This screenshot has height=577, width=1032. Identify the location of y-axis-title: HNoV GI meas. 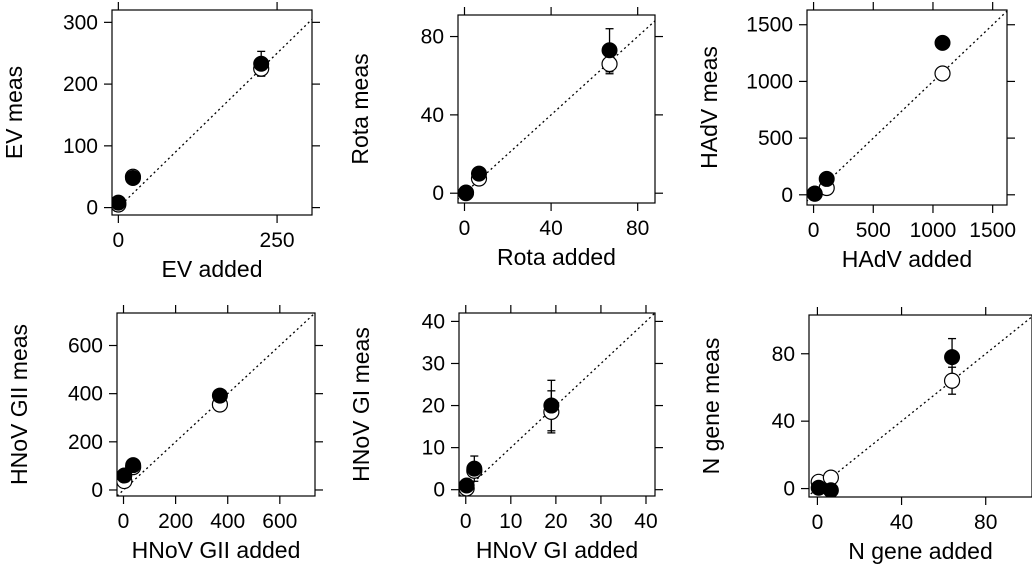
(361, 404).